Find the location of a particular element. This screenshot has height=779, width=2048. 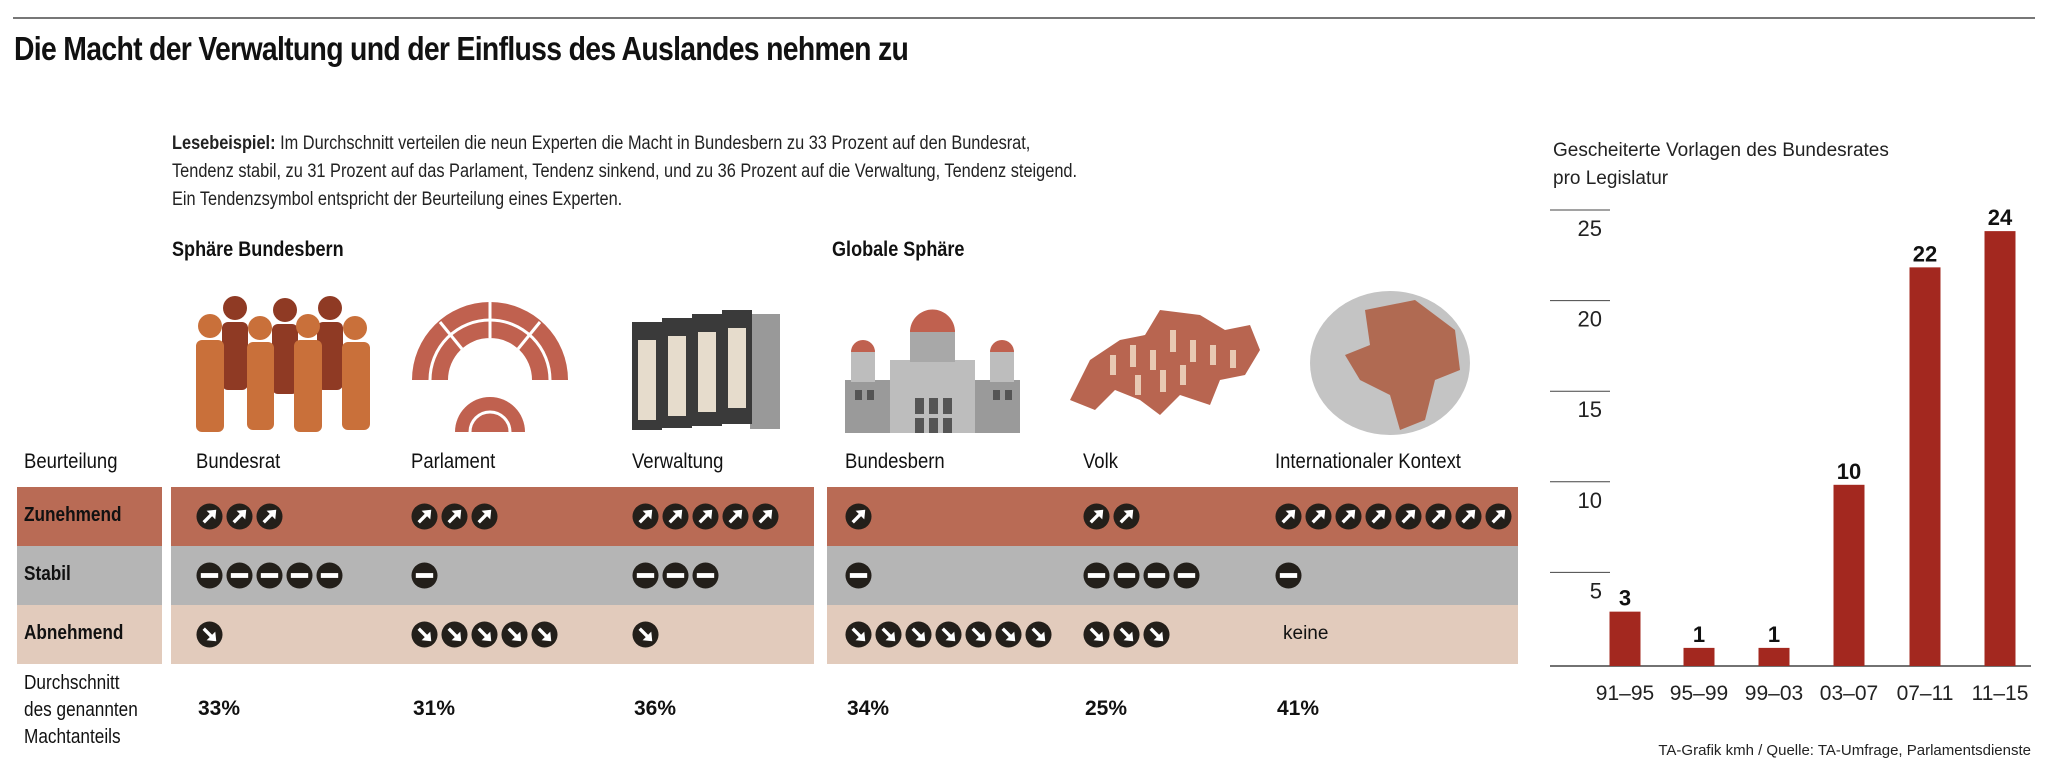

column-header: Bundesrat is located at coordinates (238, 461).